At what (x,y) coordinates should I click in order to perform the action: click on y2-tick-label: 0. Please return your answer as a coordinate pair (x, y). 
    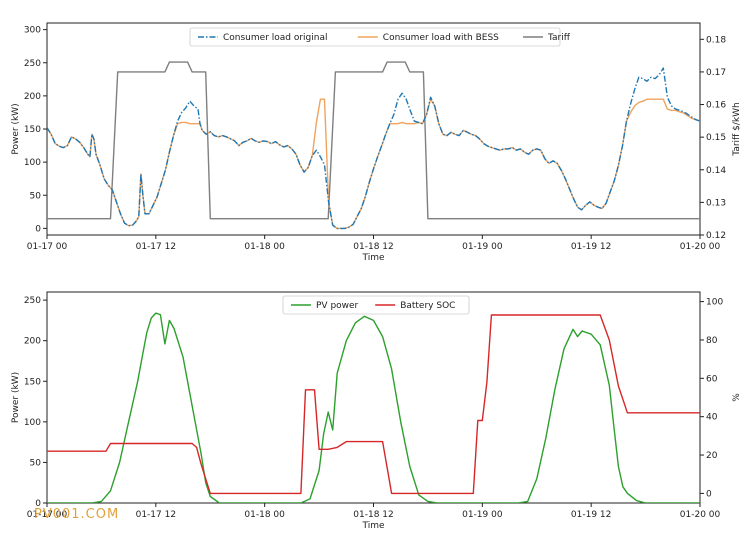
    Looking at the image, I should click on (709, 494).